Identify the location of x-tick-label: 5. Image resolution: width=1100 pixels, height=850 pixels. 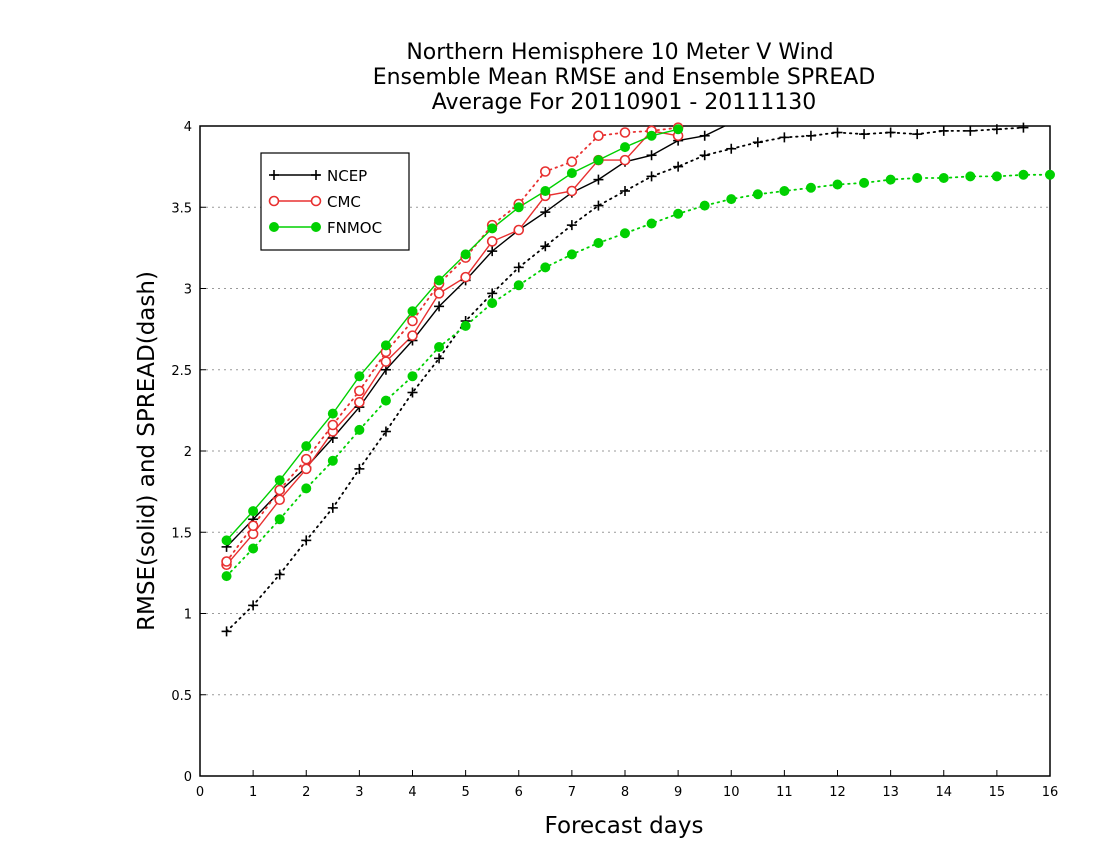
(465, 792).